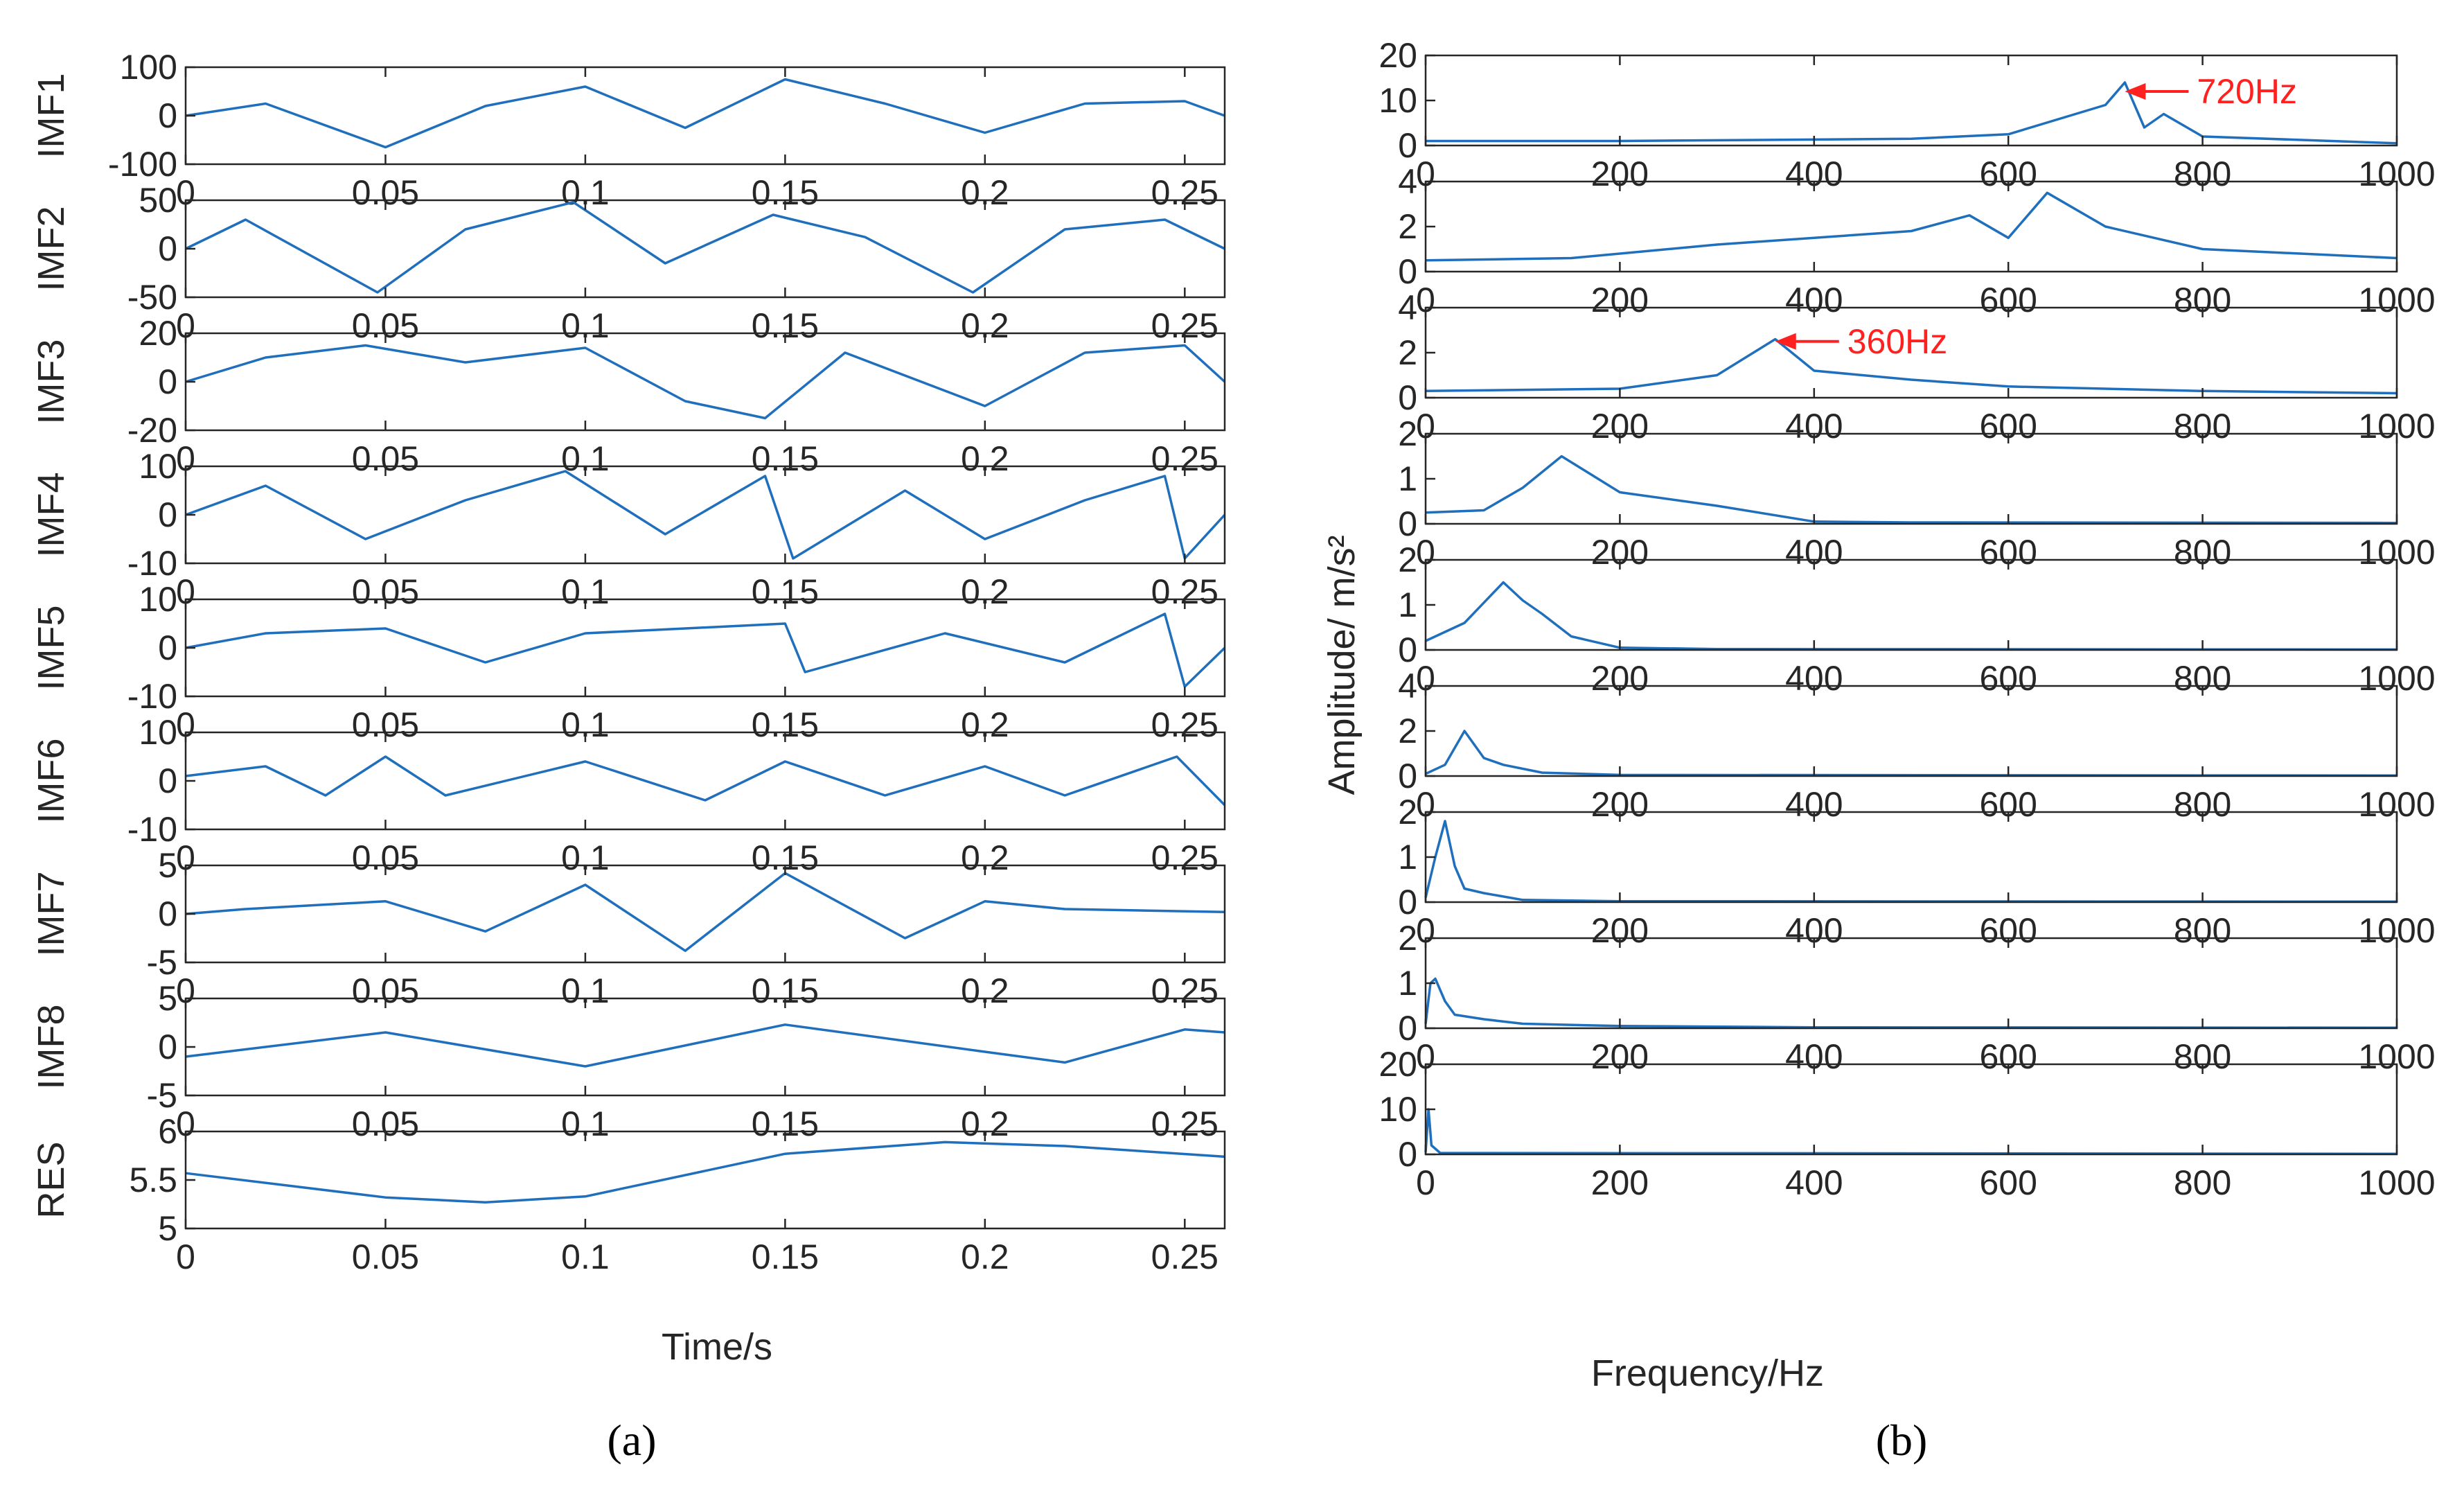 The width and height of the screenshot is (2464, 1489). What do you see at coordinates (705, 114) in the screenshot?
I see `panel-a-subplot-1-series-line` at bounding box center [705, 114].